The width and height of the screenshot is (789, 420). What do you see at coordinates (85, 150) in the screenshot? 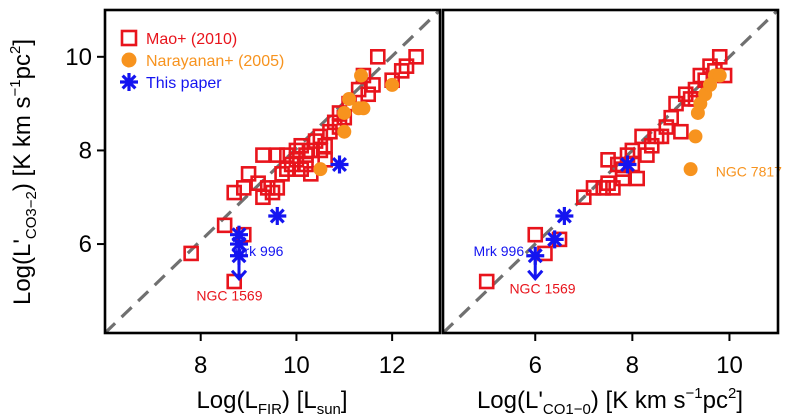
I see `y-tick-label: 8` at bounding box center [85, 150].